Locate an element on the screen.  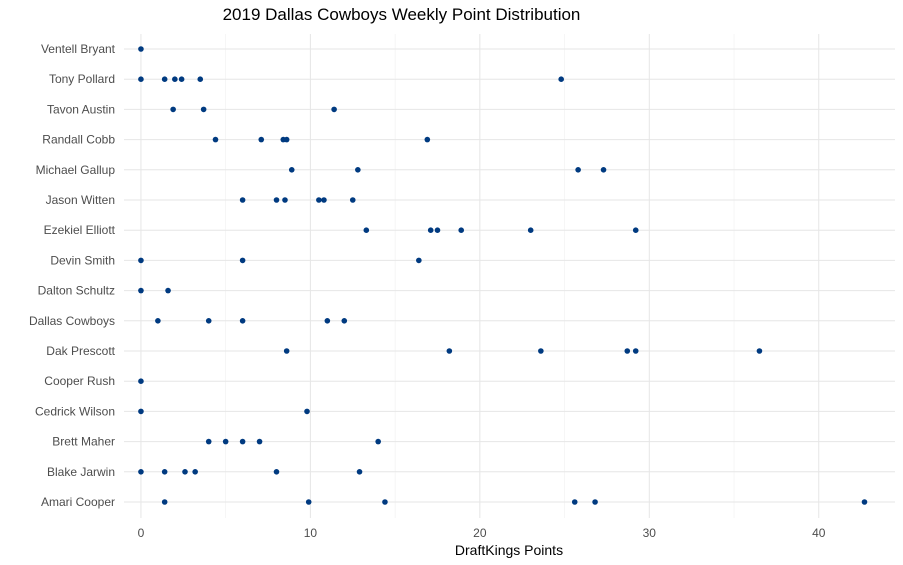
y-tick-label: Ezekiel Elliott is located at coordinates (80, 230).